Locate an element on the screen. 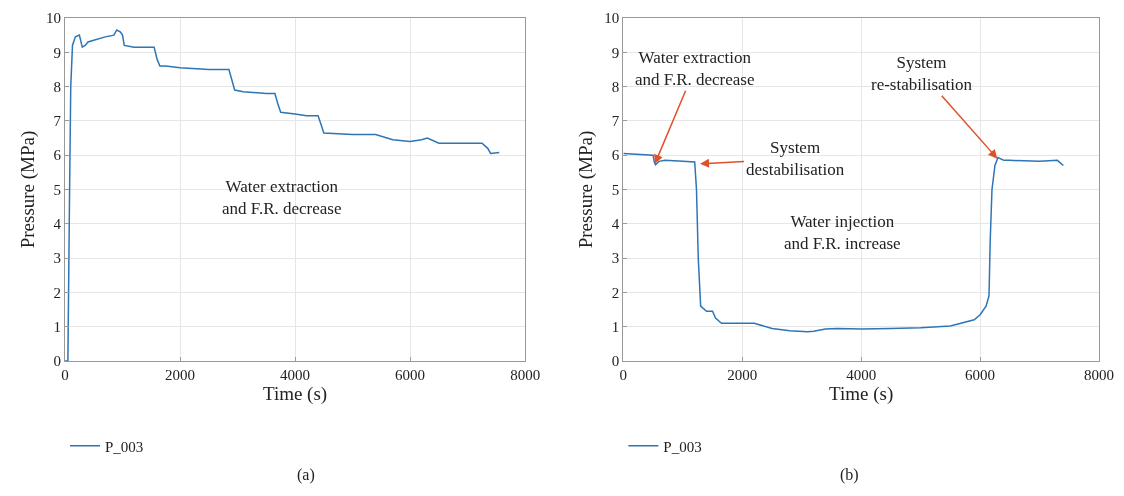  text: (b) is located at coordinates (849, 475).